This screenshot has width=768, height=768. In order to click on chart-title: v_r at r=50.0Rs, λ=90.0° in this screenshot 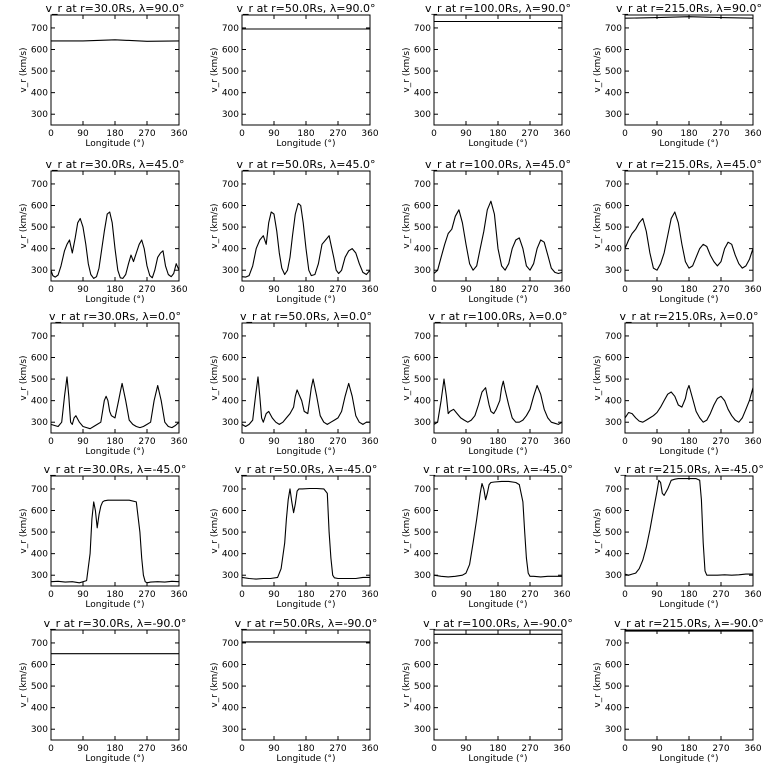, I will do `click(306, 8)`.